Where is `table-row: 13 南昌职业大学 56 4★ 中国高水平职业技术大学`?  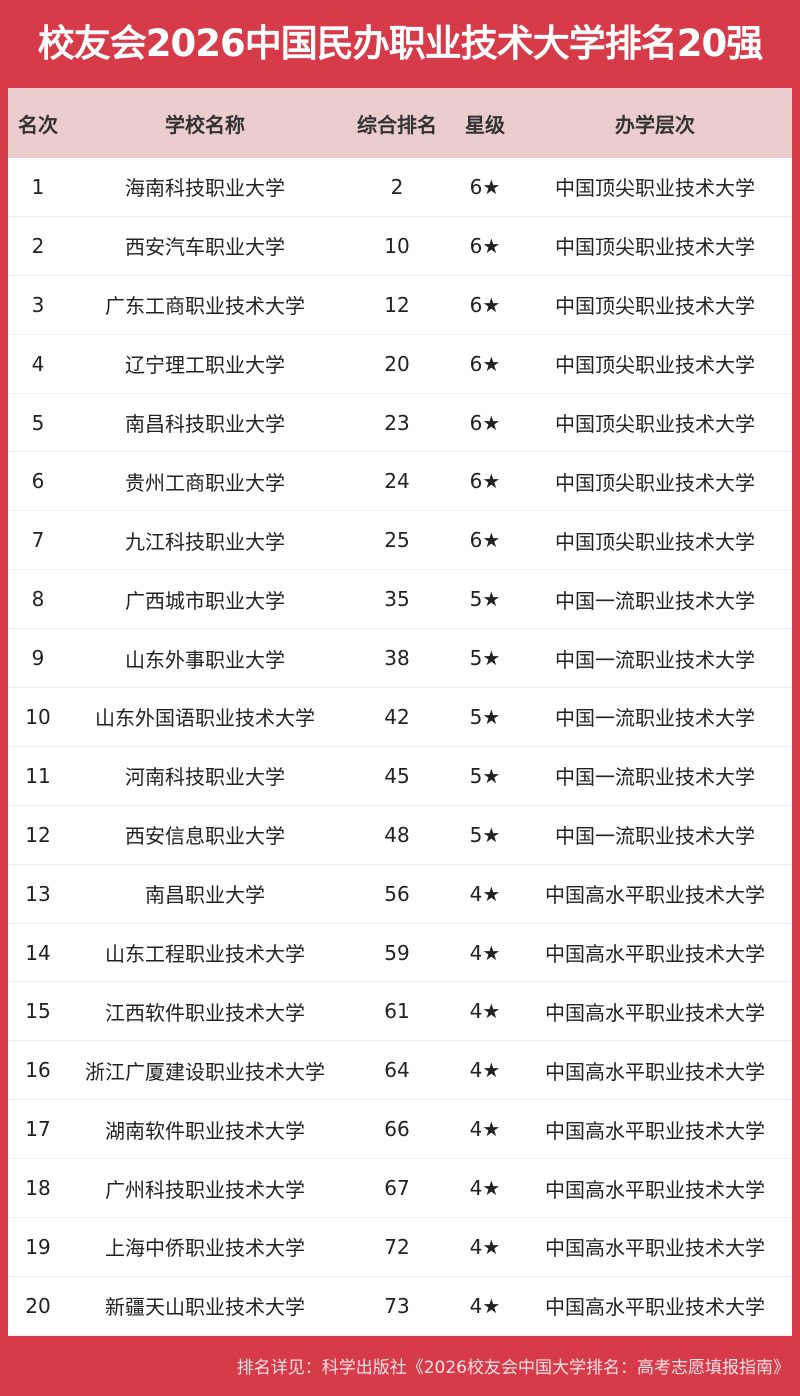 table-row: 13 南昌职业大学 56 4★ 中国高水平职业技术大学 is located at coordinates (400, 894).